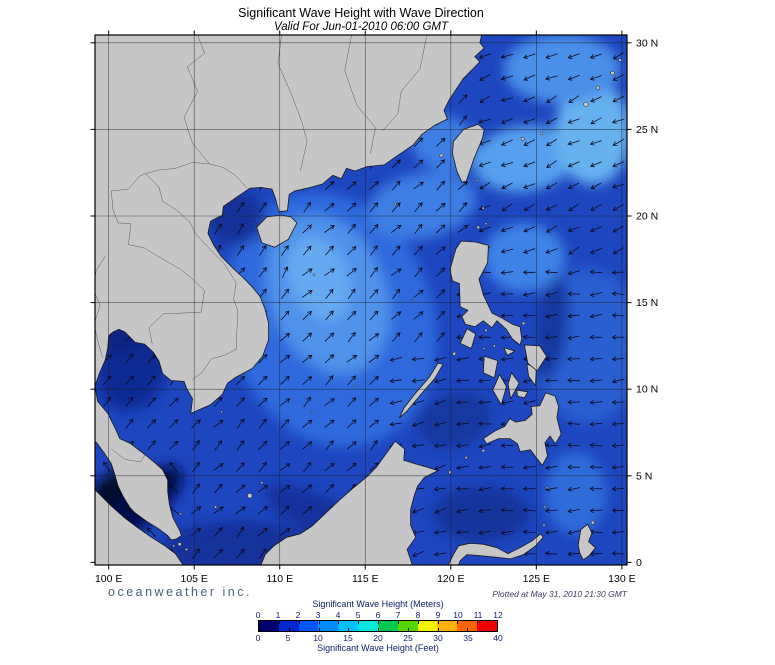  I want to click on chart-subtitle: Valid For Jun-01-2010 06:00 GMT, so click(361, 27).